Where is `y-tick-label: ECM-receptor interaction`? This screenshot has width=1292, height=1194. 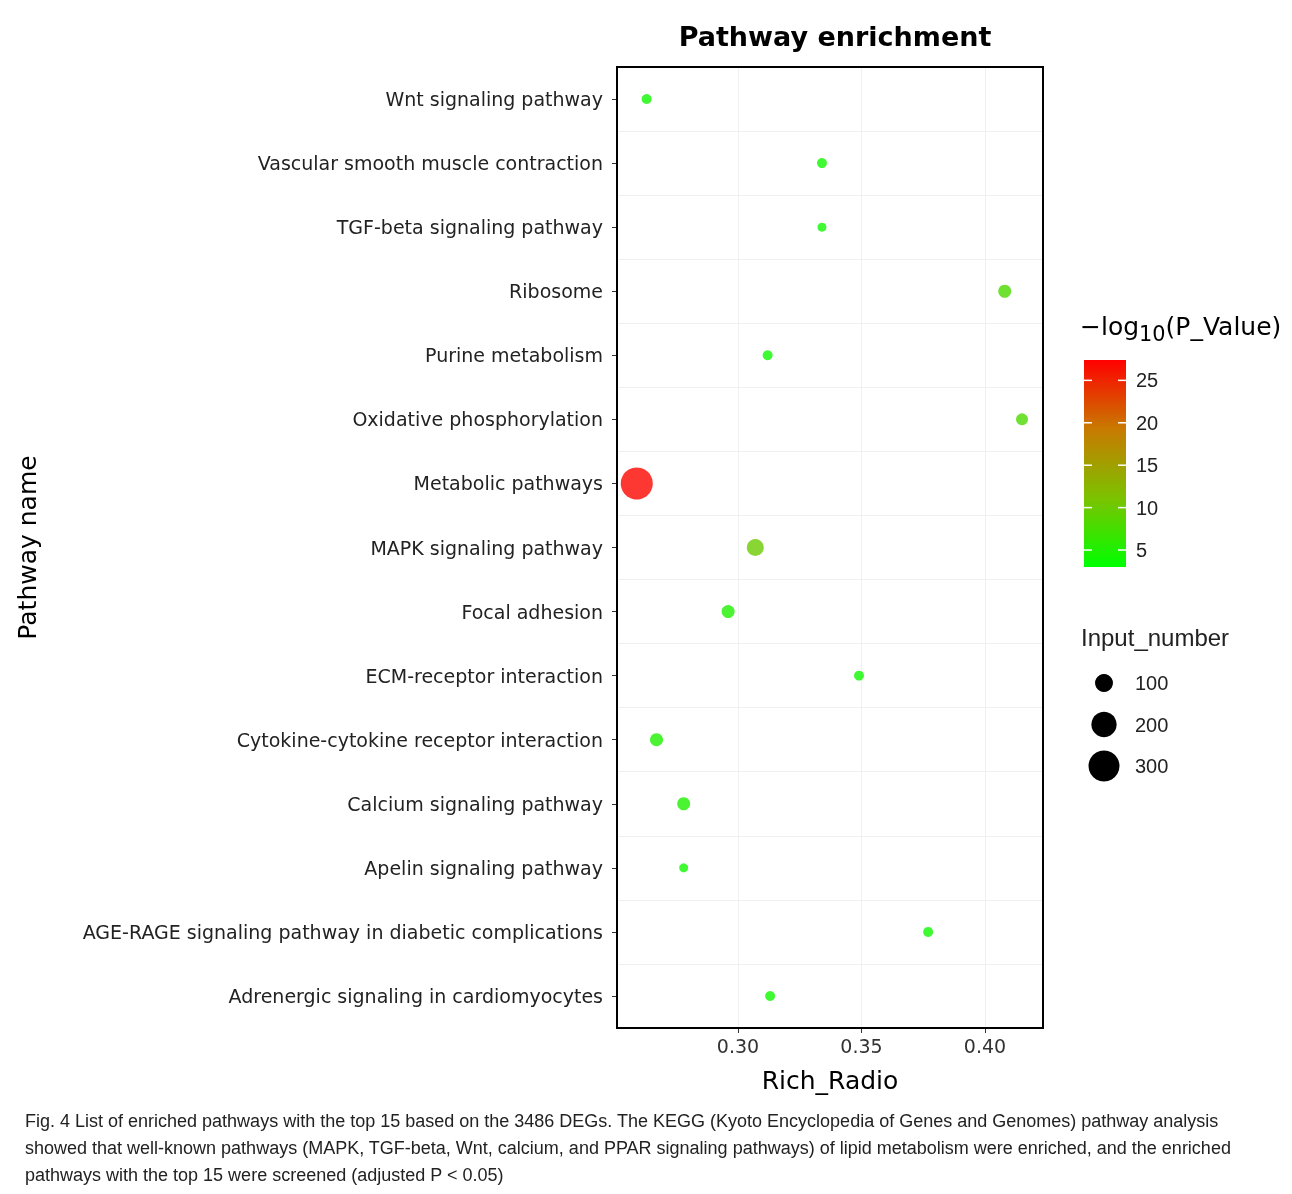 y-tick-label: ECM-receptor interaction is located at coordinates (484, 675).